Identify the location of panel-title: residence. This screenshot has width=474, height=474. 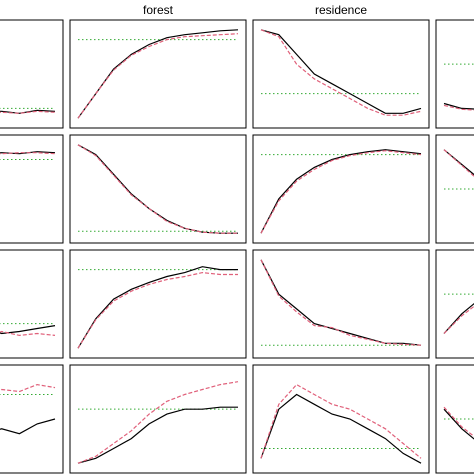
(341, 10).